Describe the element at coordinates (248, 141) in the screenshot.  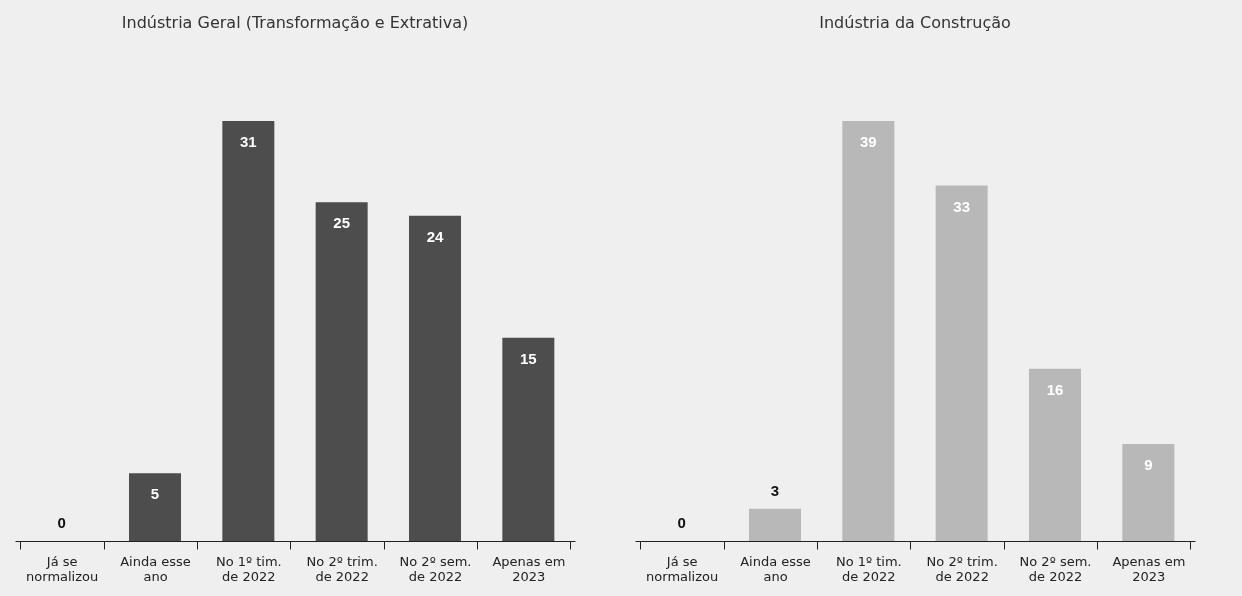
I see `data-label: 31` at that location.